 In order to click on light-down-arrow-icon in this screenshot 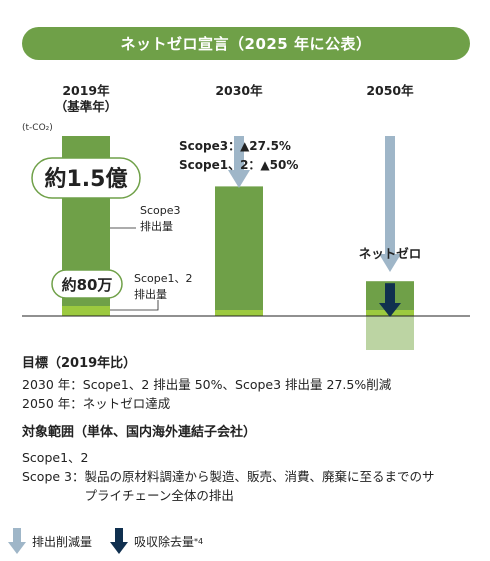, I will do `click(17, 541)`.